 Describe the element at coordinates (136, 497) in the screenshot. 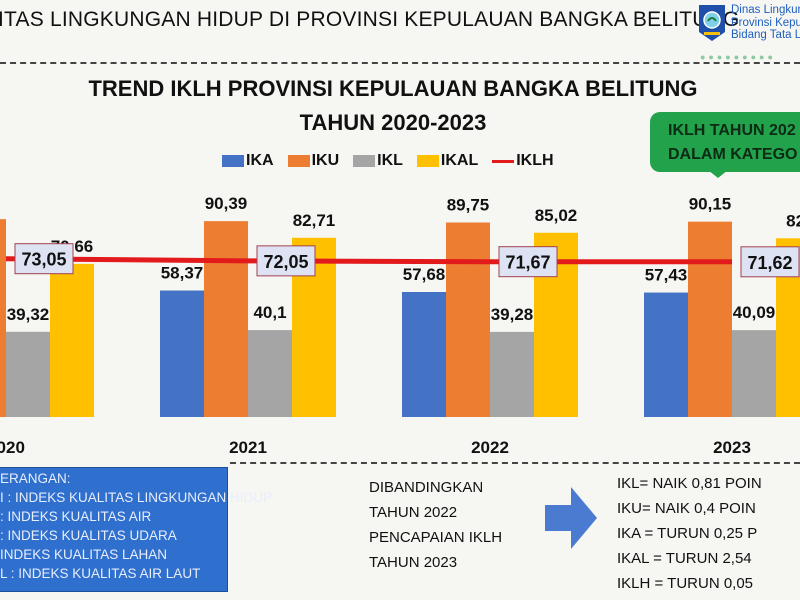

I see `keterangan-line: I : INDEKS KUALITAS LINGKUNGAN HIDUP` at that location.